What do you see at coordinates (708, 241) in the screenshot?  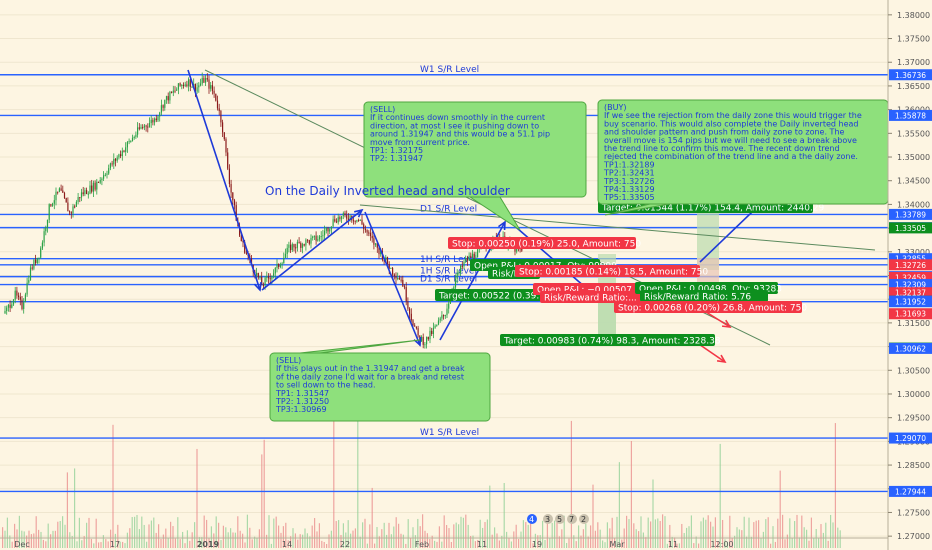 I see `position-zone` at bounding box center [708, 241].